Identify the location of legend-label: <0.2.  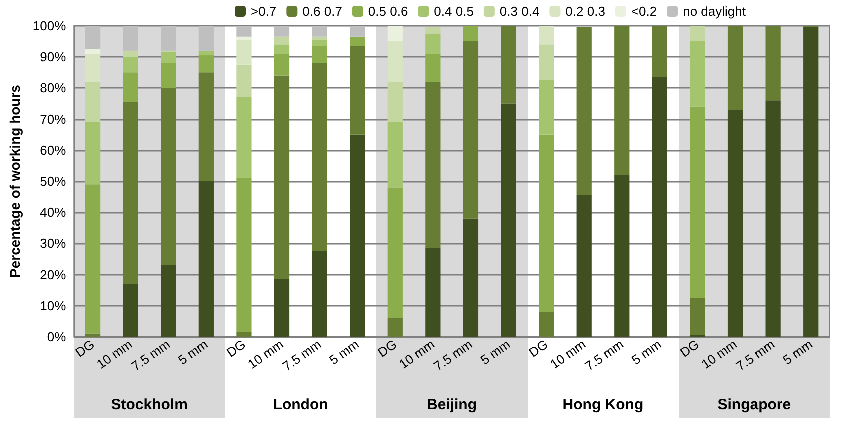
(644, 11).